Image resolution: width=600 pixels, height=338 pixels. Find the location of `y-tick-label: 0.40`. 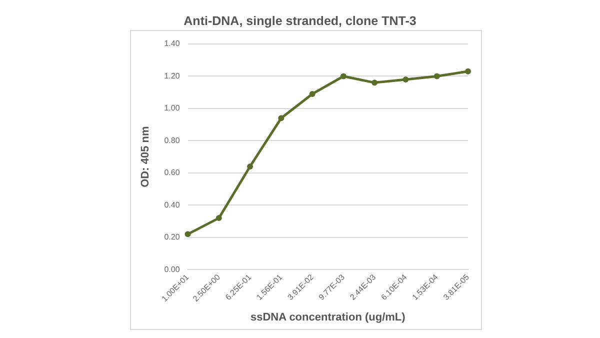

y-tick-label: 0.40 is located at coordinates (172, 205).